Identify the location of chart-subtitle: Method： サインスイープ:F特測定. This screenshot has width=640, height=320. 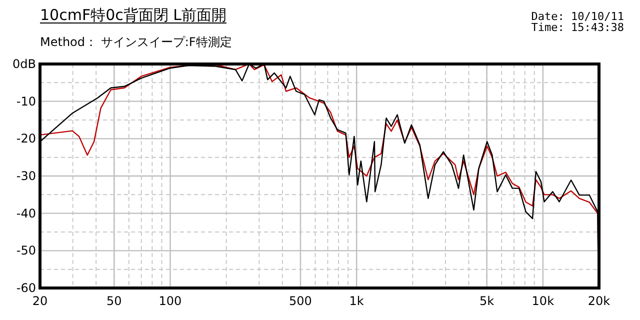
(136, 42).